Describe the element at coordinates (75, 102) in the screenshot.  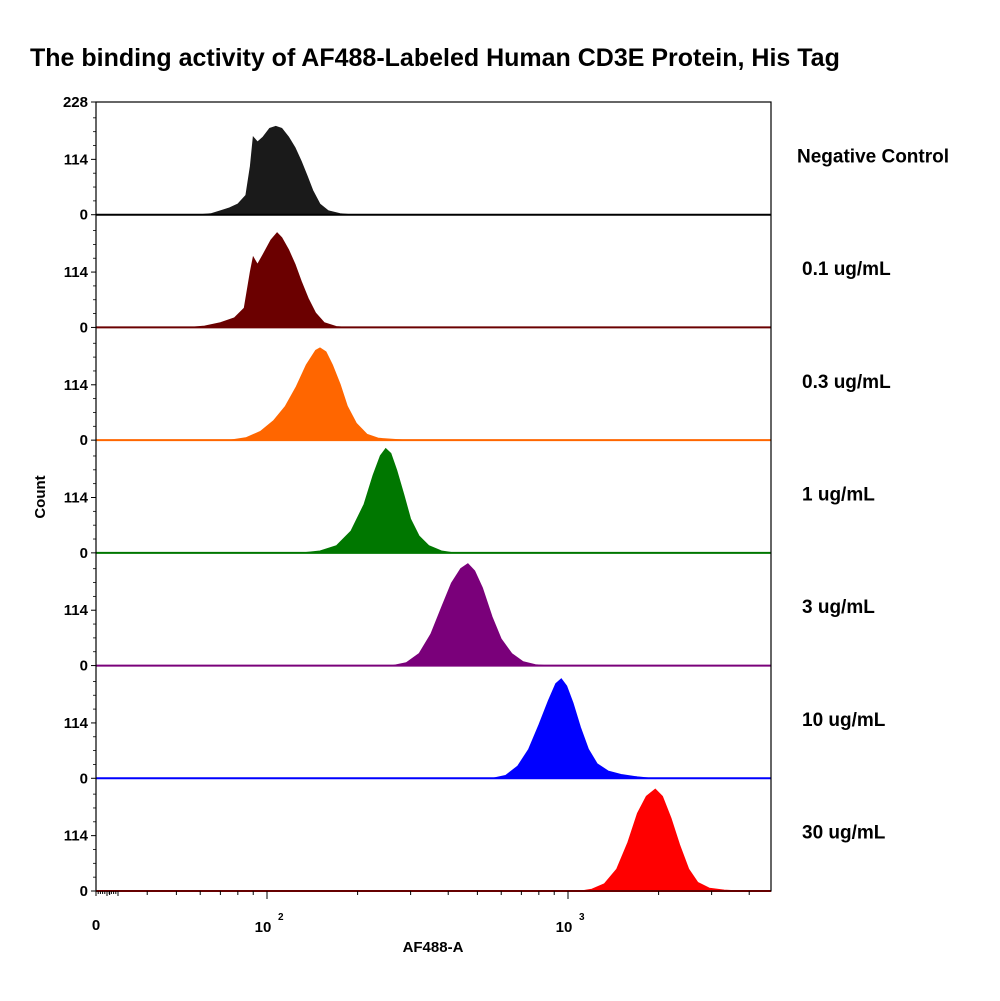
I see `y-tick-label-max: 228` at that location.